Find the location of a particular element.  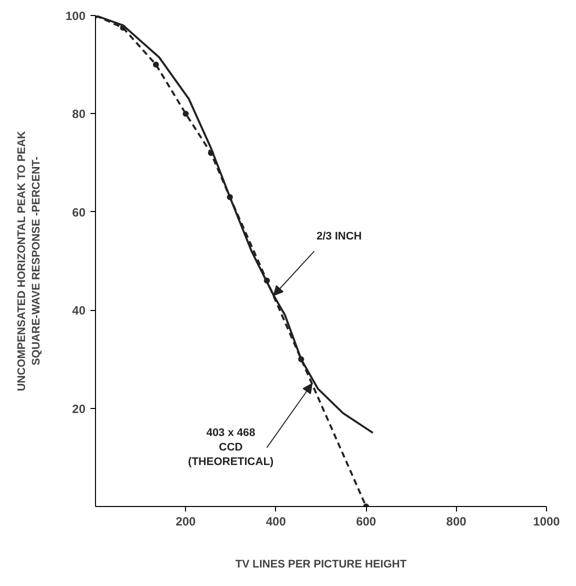

y-tick-label: 40 is located at coordinates (79, 311).